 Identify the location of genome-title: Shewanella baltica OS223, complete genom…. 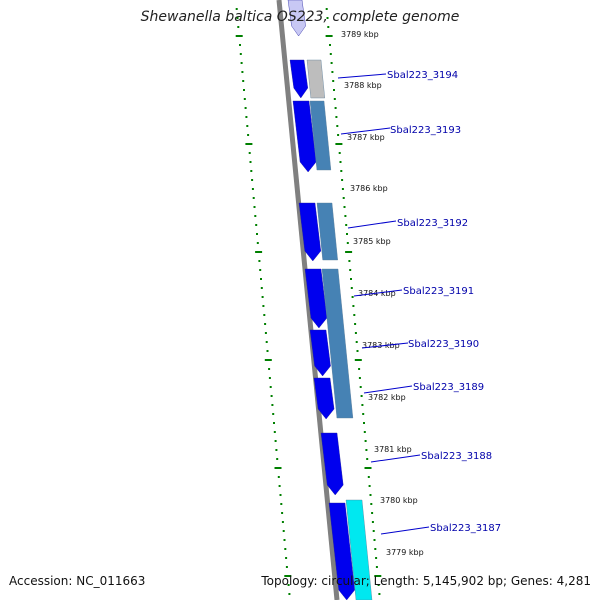
(300, 17).